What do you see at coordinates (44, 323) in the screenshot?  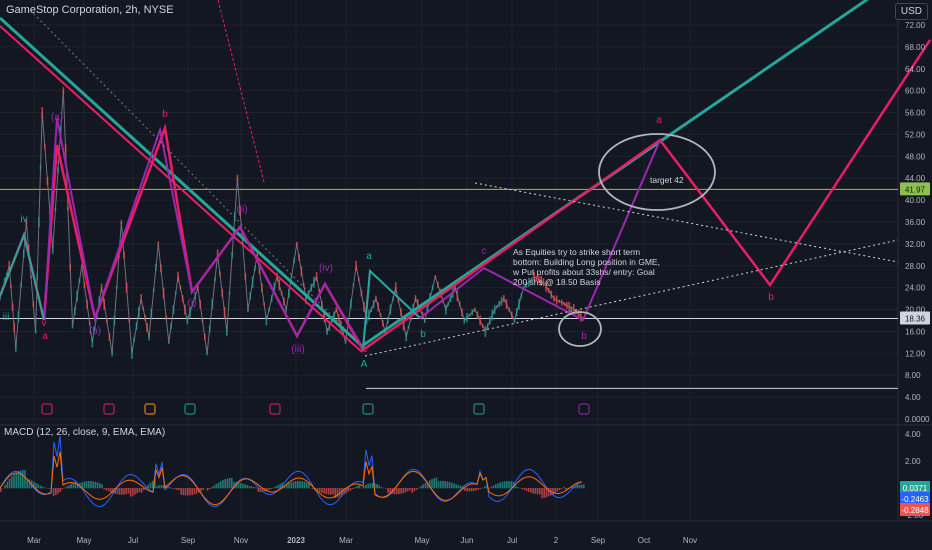 I see `wave-label: v` at bounding box center [44, 323].